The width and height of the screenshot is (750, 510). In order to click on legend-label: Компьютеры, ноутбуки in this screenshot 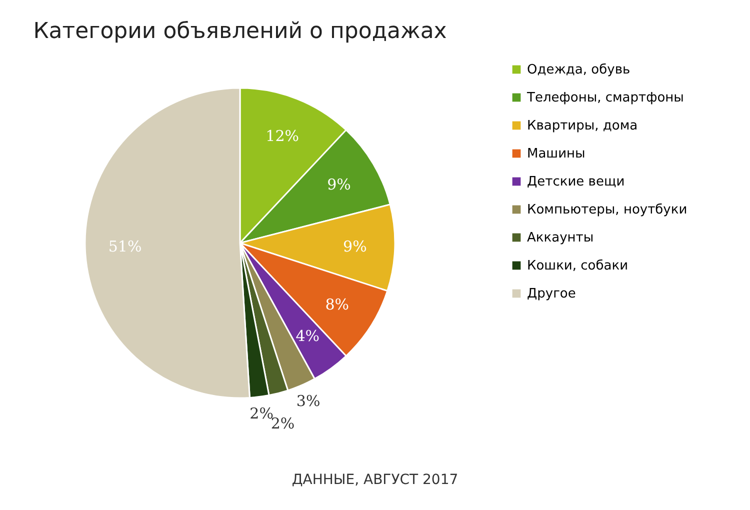, I will do `click(607, 210)`.